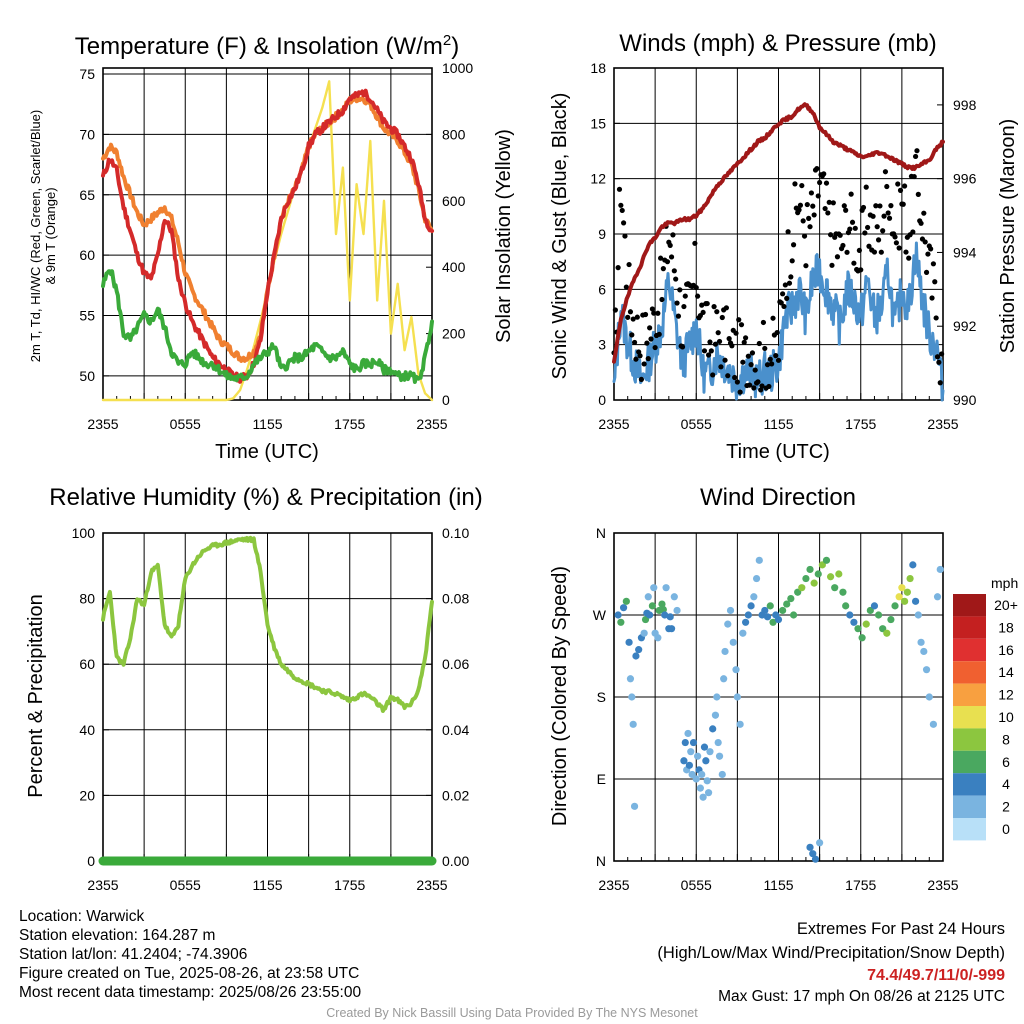  Describe the element at coordinates (82, 916) in the screenshot. I see `station-location: Location: Warwick` at that location.